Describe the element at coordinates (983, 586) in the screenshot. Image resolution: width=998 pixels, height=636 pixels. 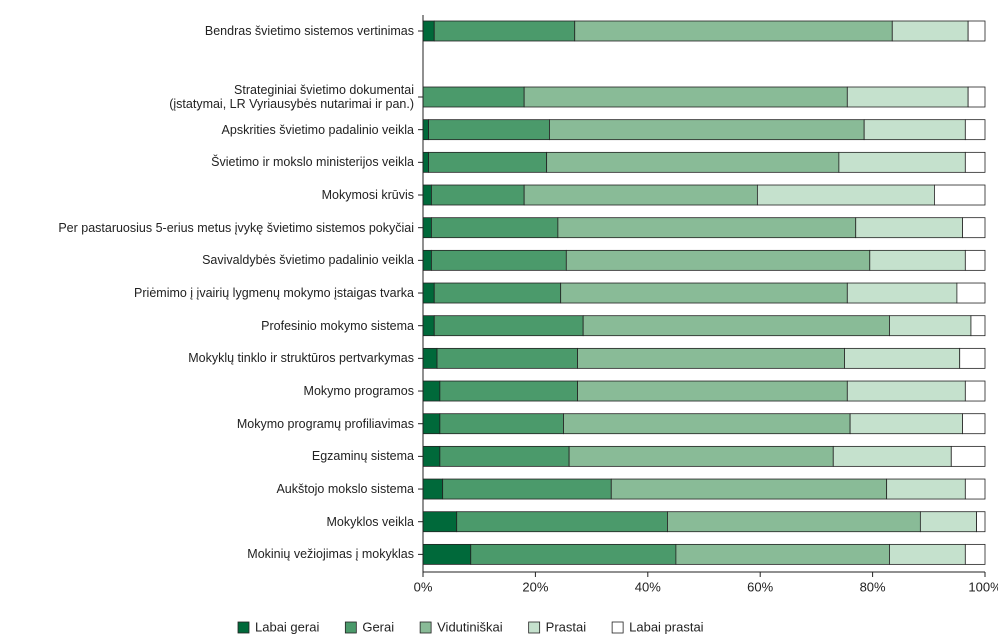
I see `x-tick-label: 100%` at that location.